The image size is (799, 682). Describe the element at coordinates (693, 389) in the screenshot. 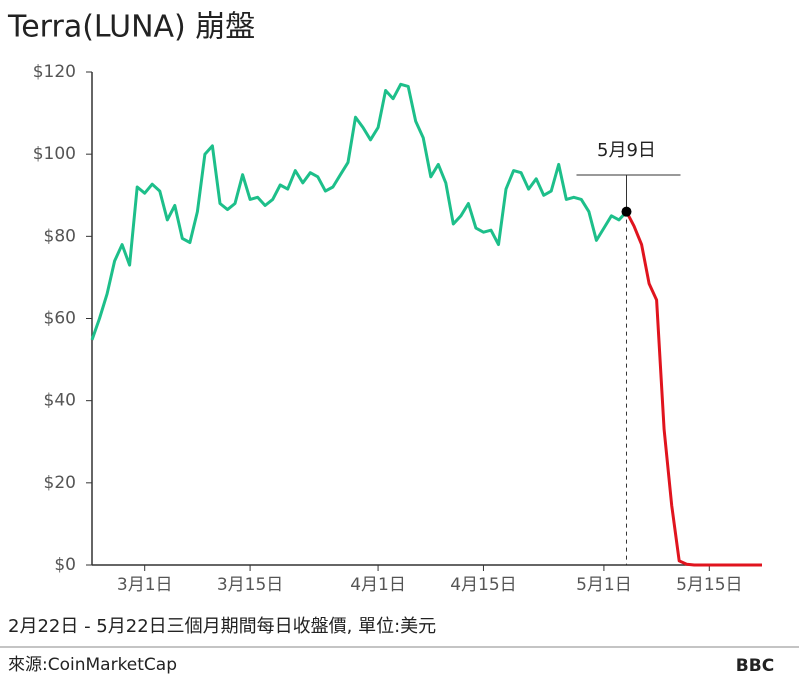

I see `series-line` at that location.